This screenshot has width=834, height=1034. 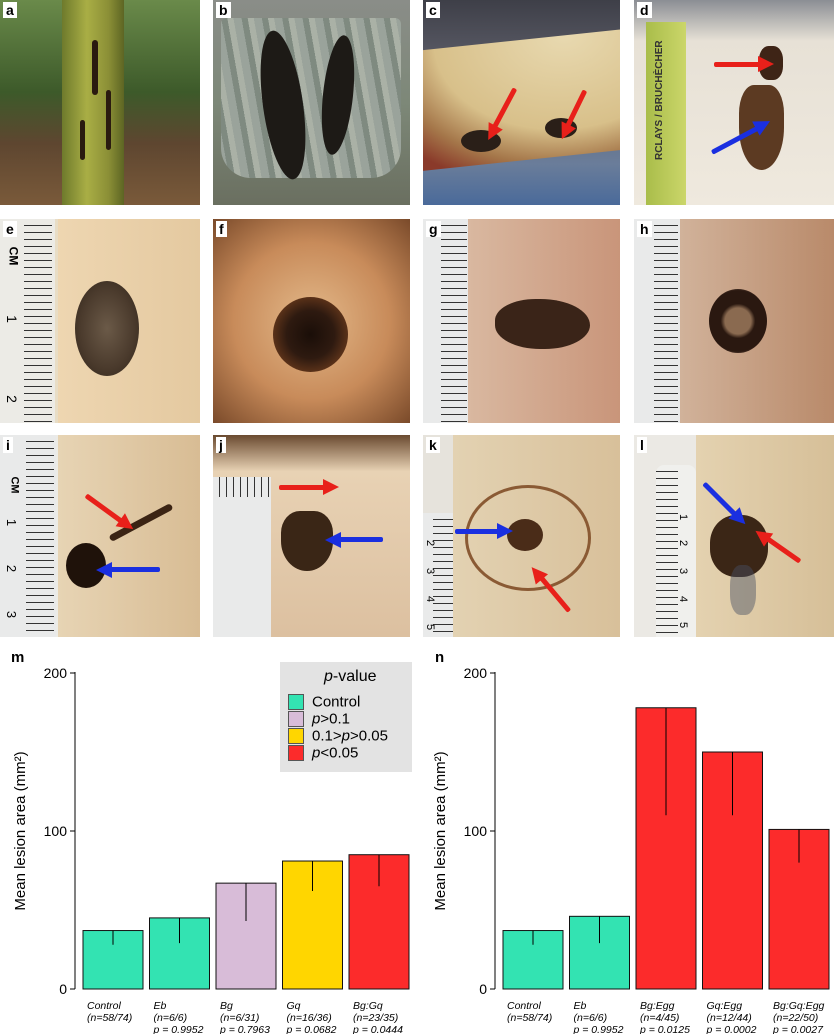 What do you see at coordinates (734, 102) in the screenshot?
I see `photo-panel-d: RCLAYS / BRUCHÈCHER d` at bounding box center [734, 102].